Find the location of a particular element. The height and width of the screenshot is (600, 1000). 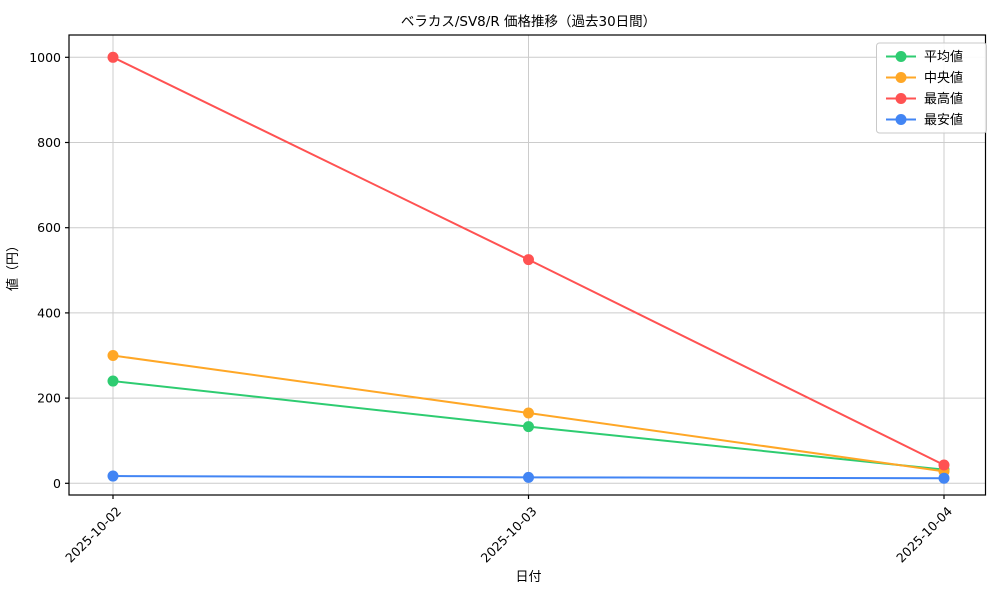

y-axis-title: 値（円） is located at coordinates (13, 265).